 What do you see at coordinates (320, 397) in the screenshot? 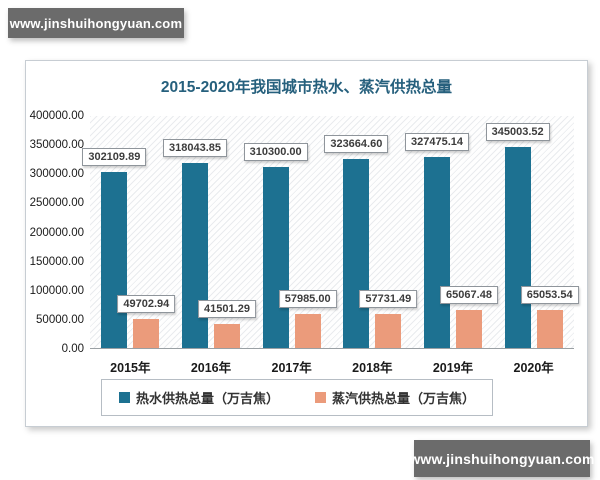
I see `steam-swatch-icon` at bounding box center [320, 397].